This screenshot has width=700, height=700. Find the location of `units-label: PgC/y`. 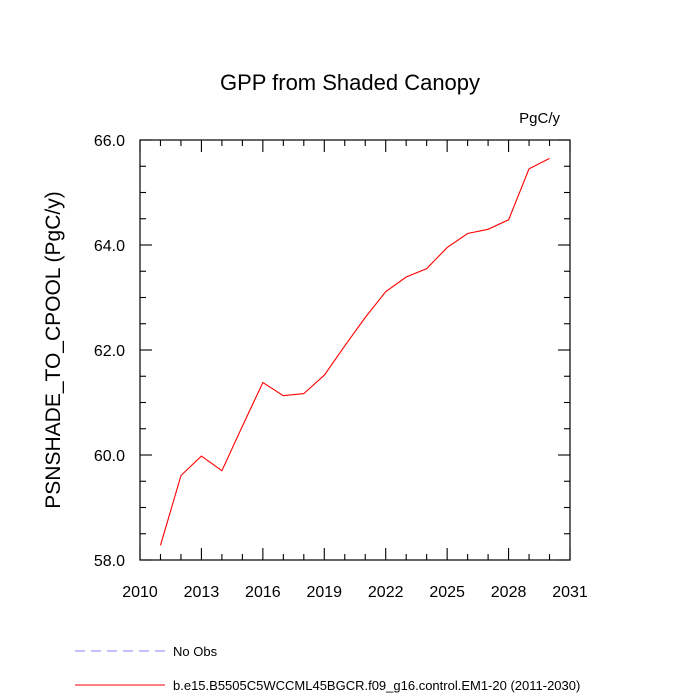

units-label: PgC/y is located at coordinates (539, 118).